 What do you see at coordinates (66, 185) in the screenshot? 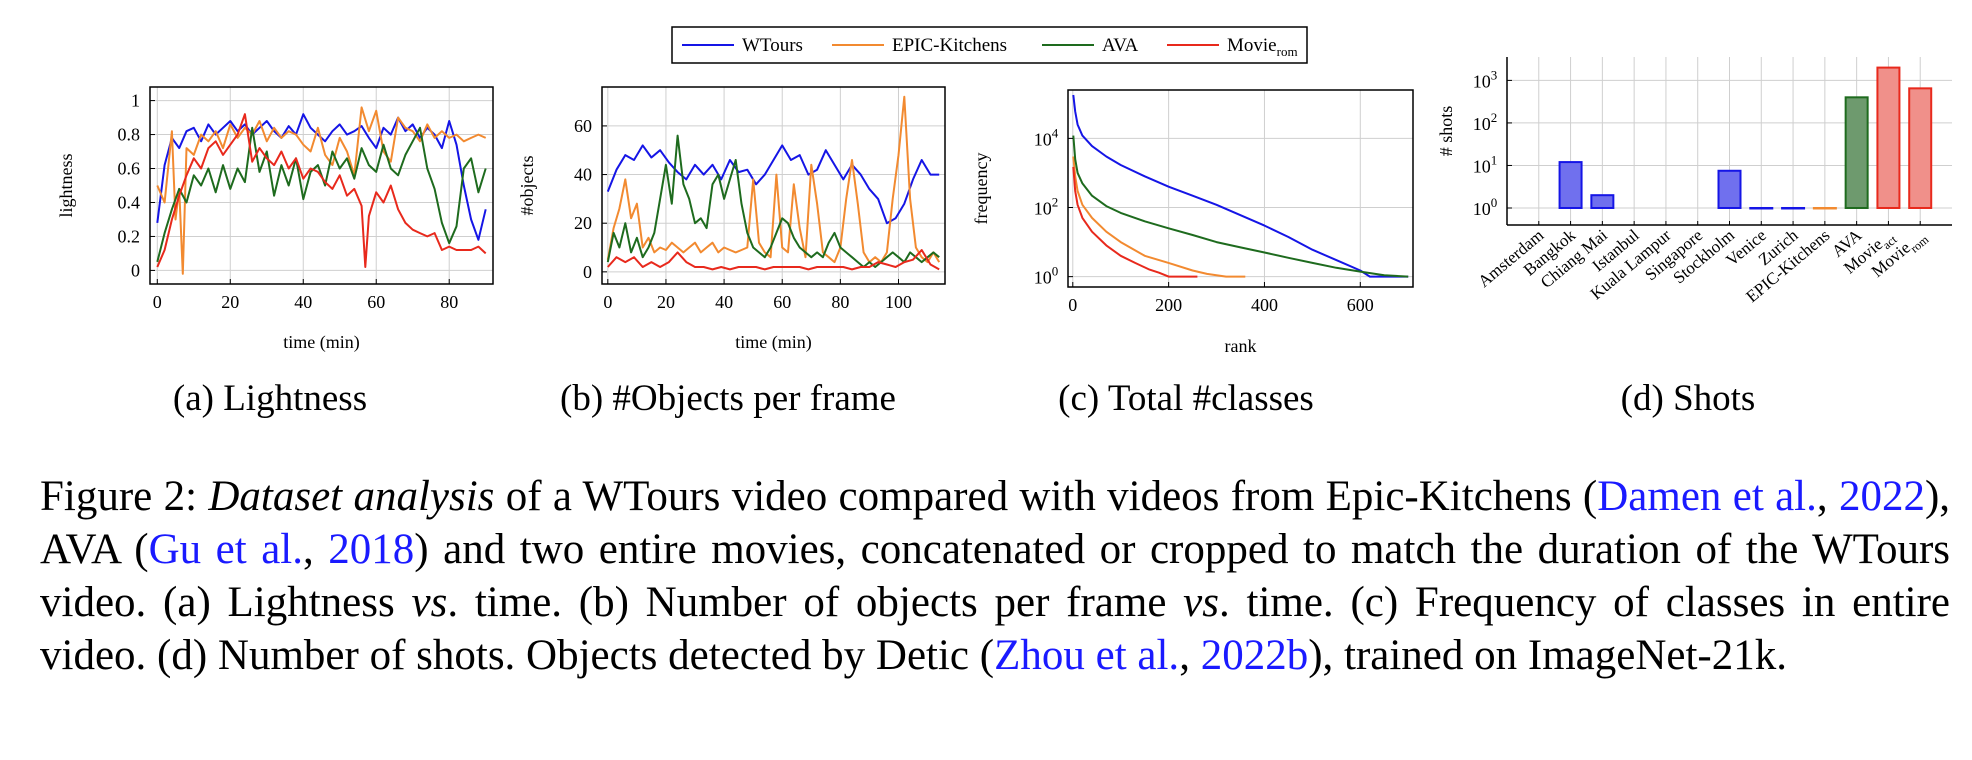
I see `y-axis-label: lightness` at bounding box center [66, 185].